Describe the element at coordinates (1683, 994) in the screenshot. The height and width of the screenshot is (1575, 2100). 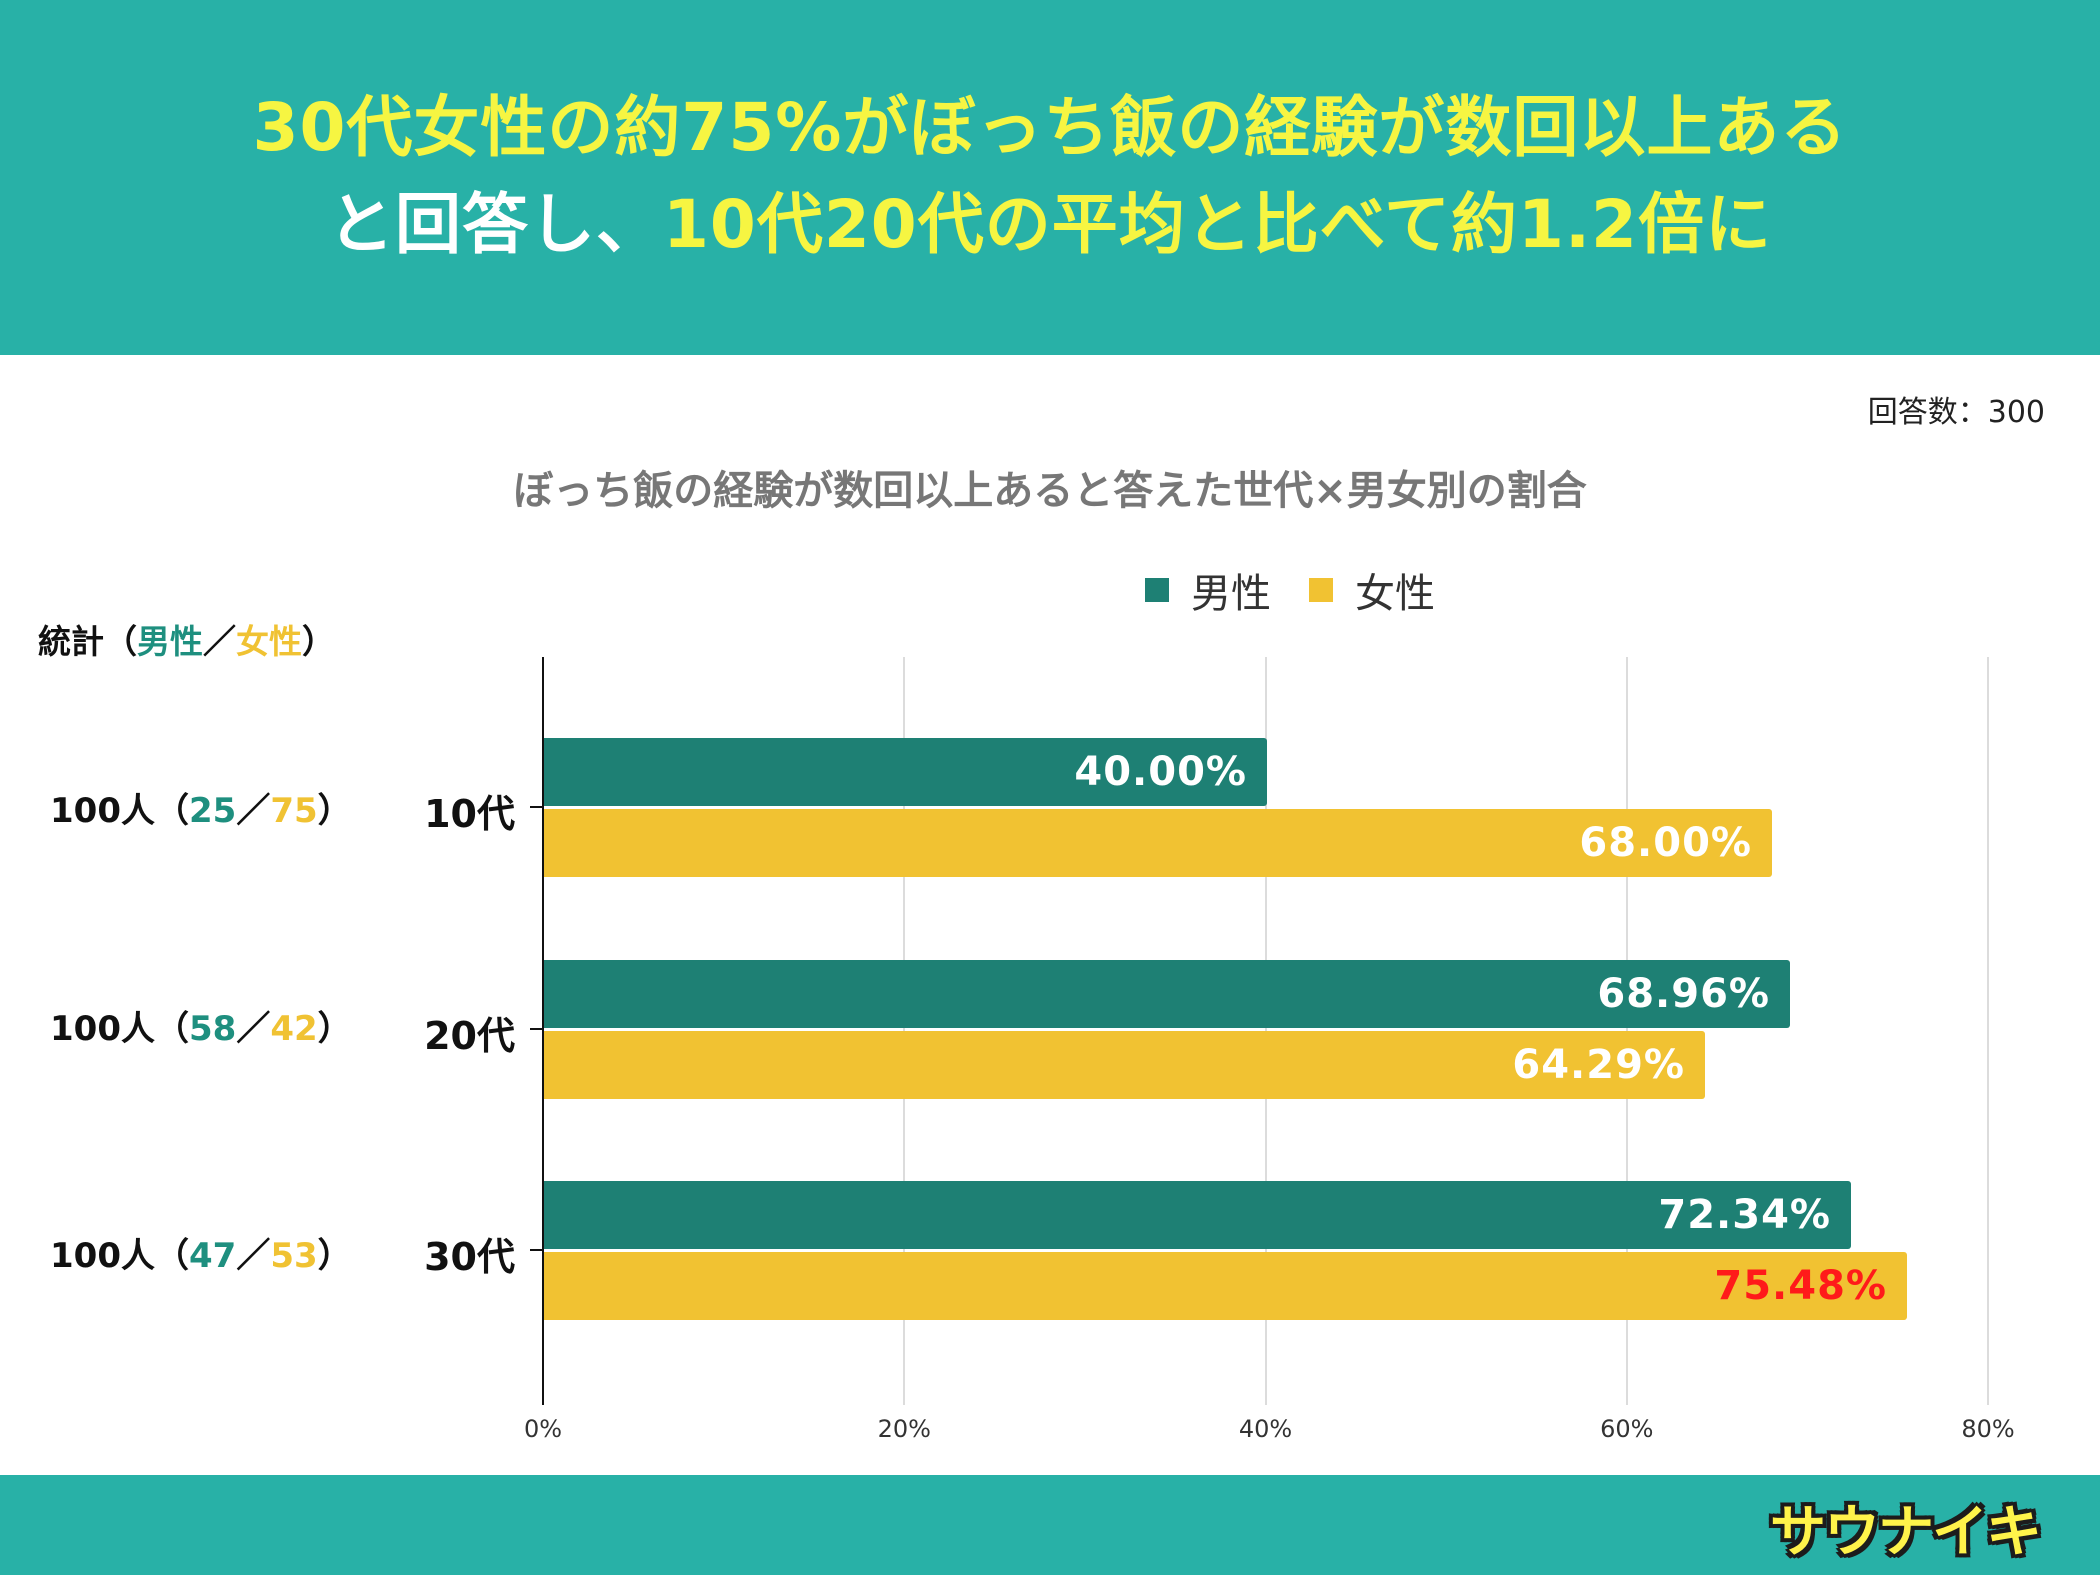
I see `data-label: 68.96%` at that location.